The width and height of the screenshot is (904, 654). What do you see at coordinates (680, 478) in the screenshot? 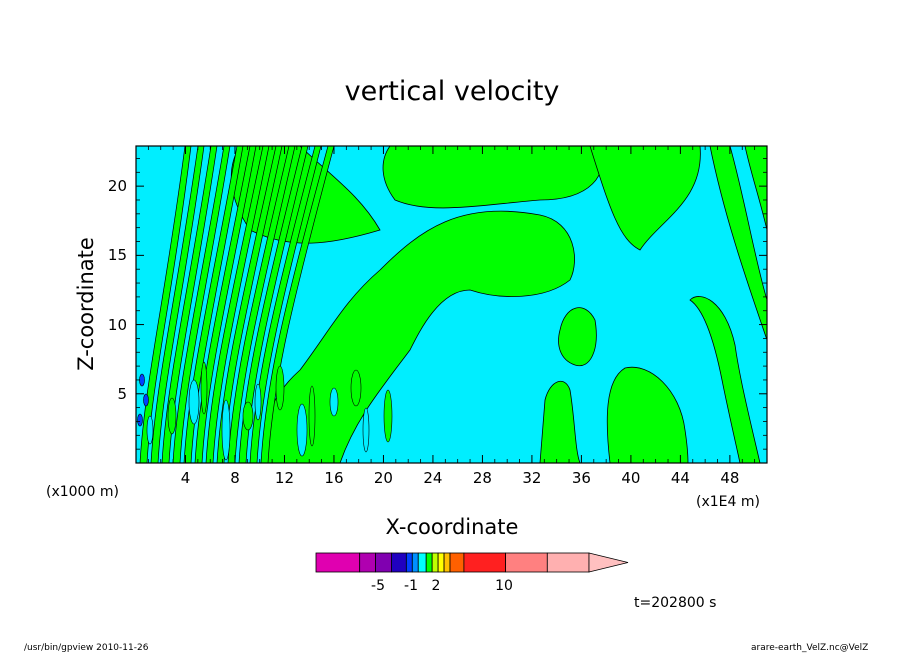
I see `x-tick-label: 44` at bounding box center [680, 478].